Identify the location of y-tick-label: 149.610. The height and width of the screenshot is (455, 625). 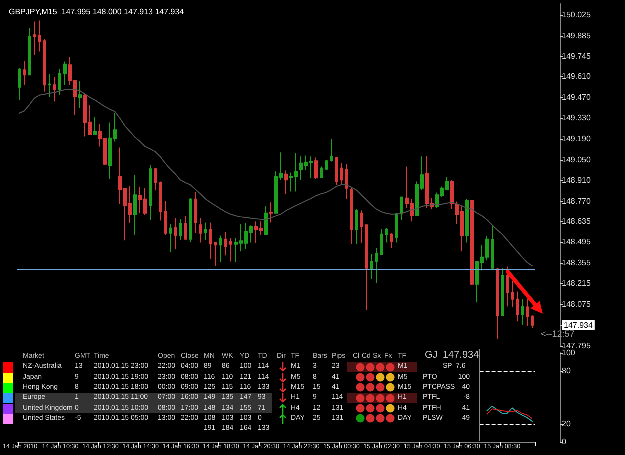
(577, 77).